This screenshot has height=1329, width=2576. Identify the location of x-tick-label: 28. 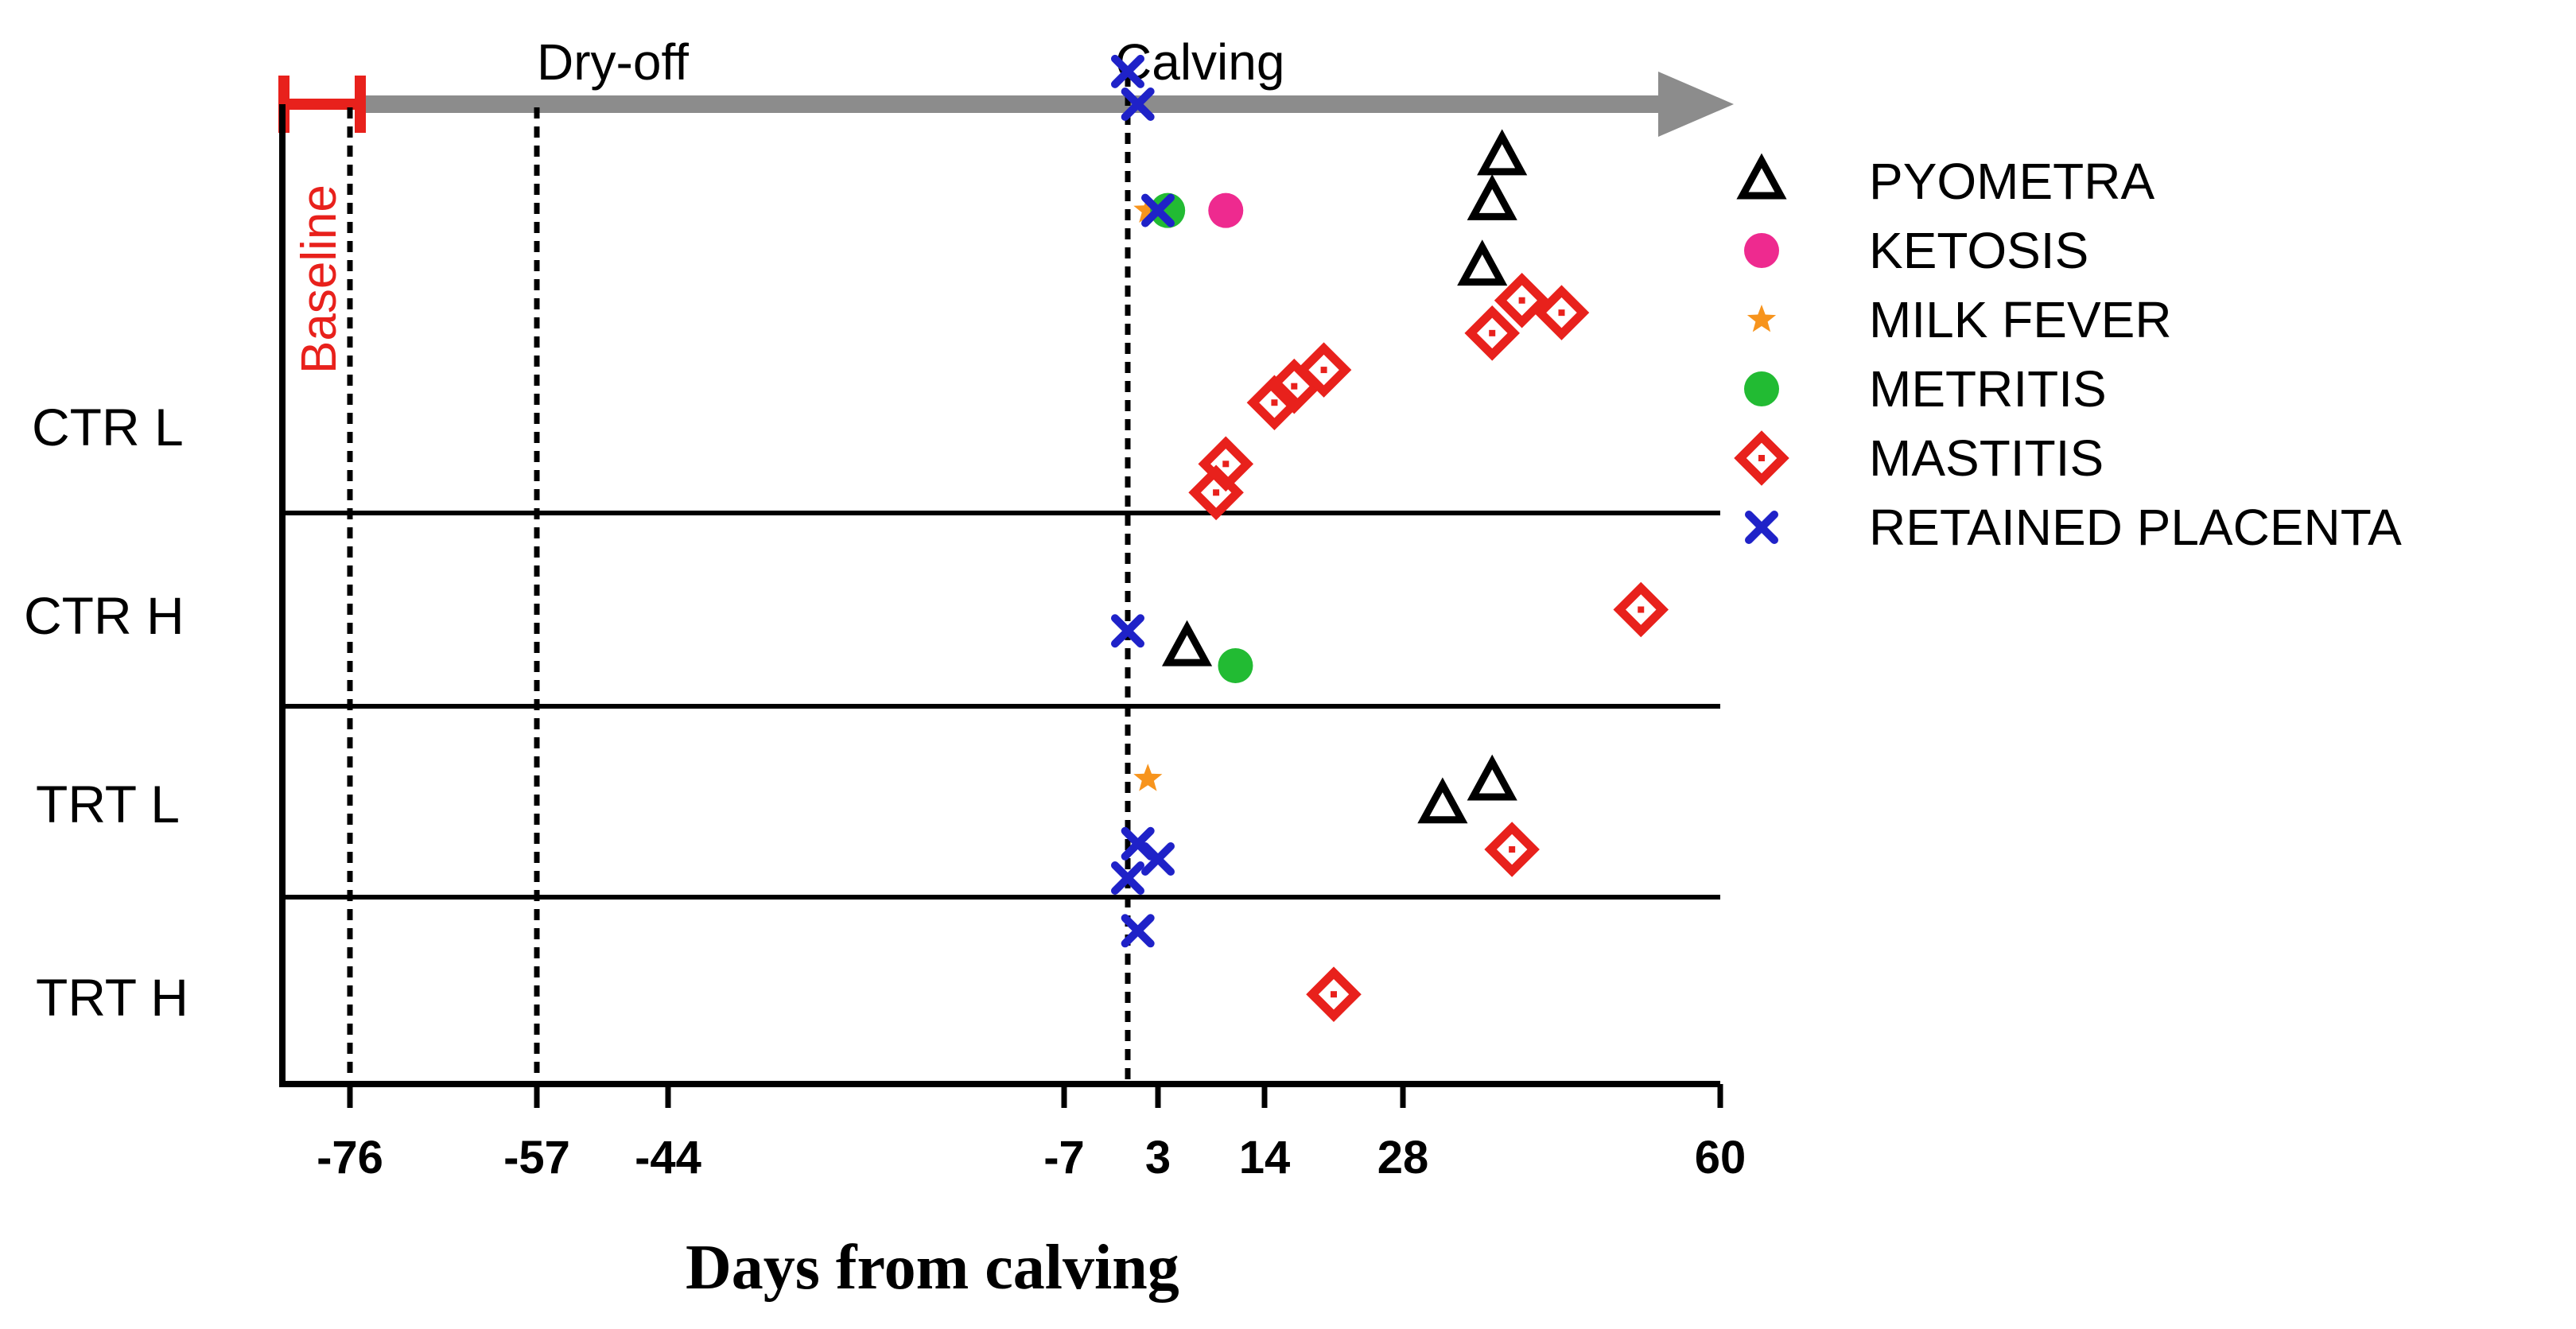
(1403, 1157).